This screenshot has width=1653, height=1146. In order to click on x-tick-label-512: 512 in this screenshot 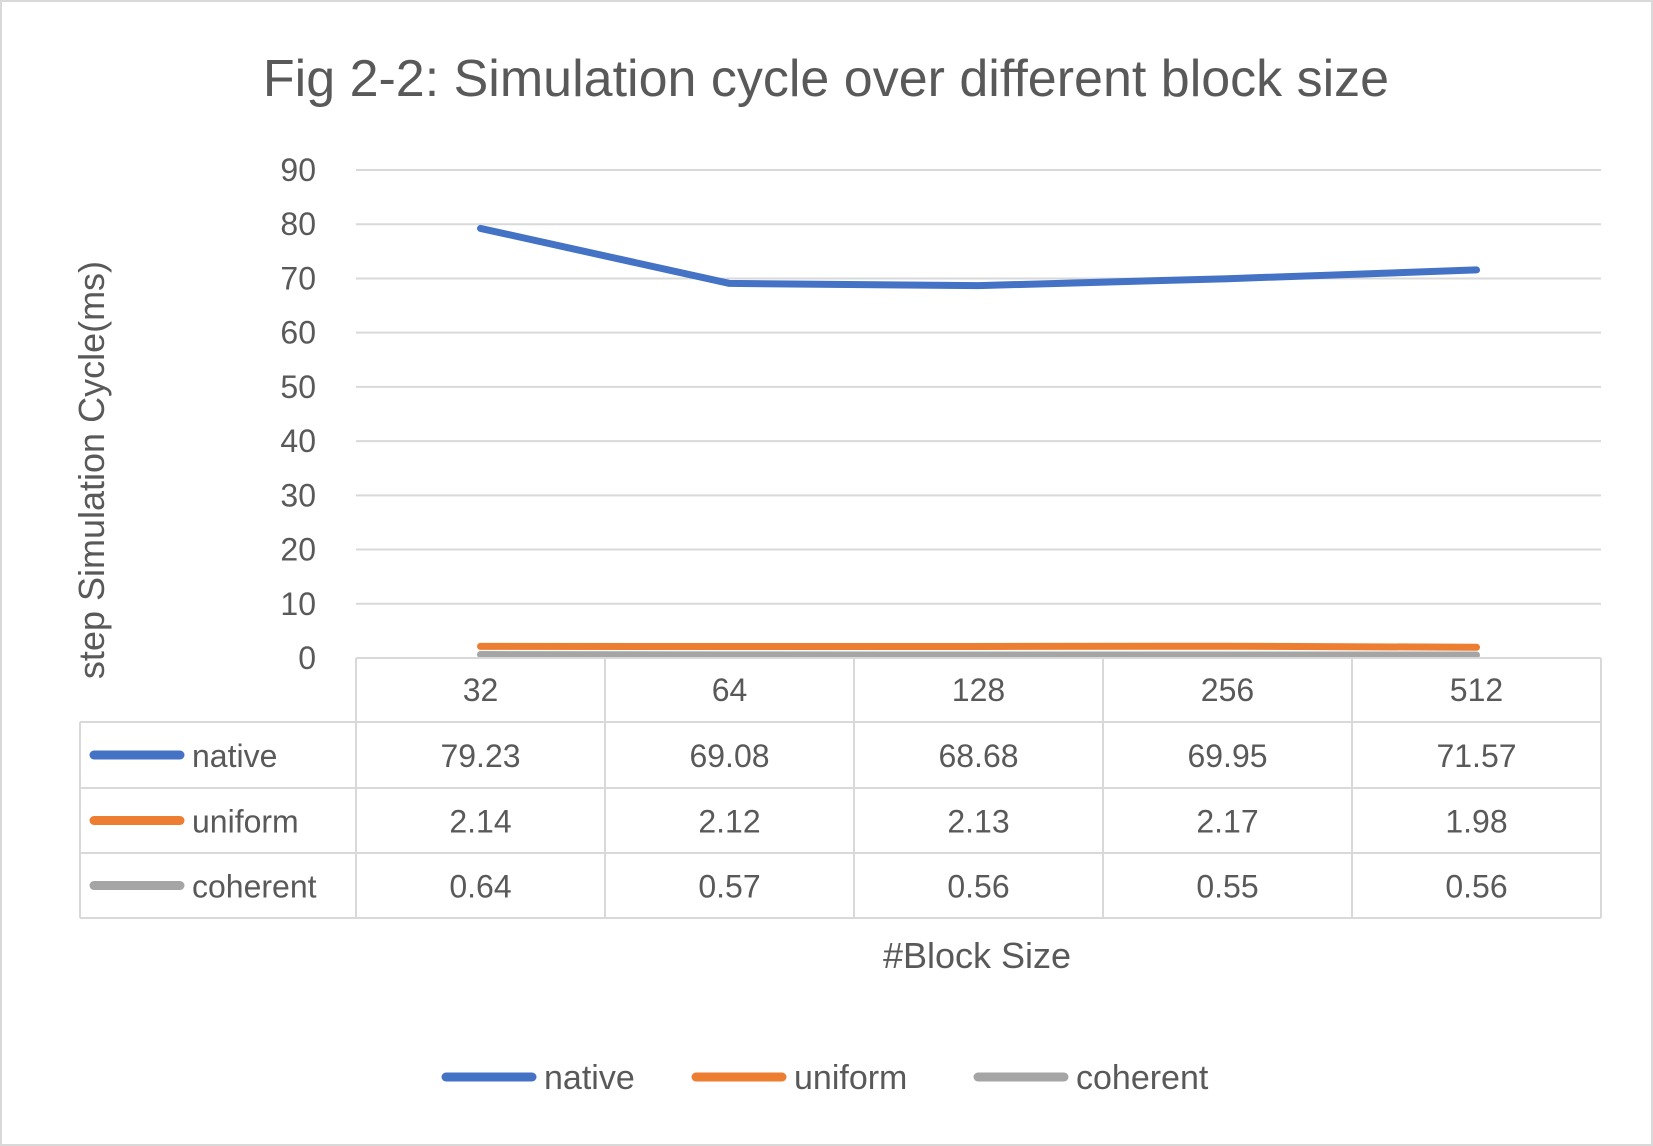, I will do `click(1476, 690)`.